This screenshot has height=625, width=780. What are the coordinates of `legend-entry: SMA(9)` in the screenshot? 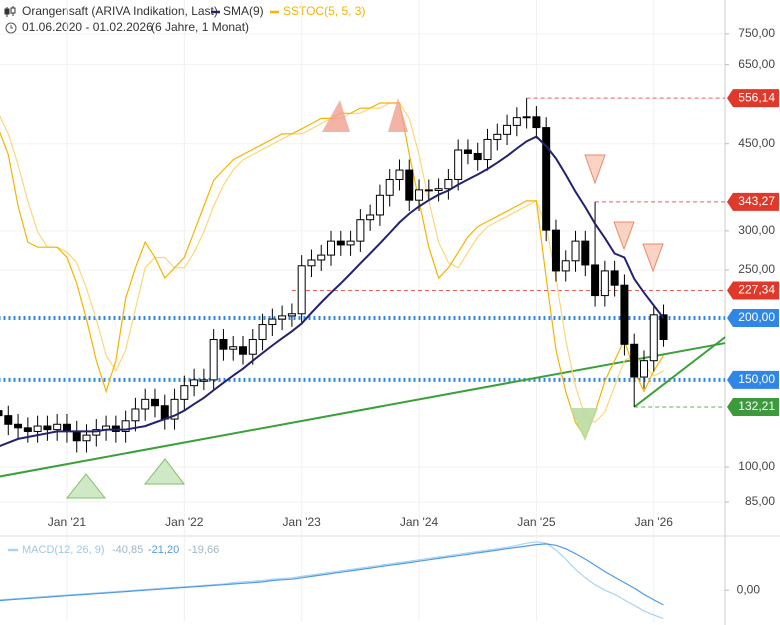 It's located at (243, 11).